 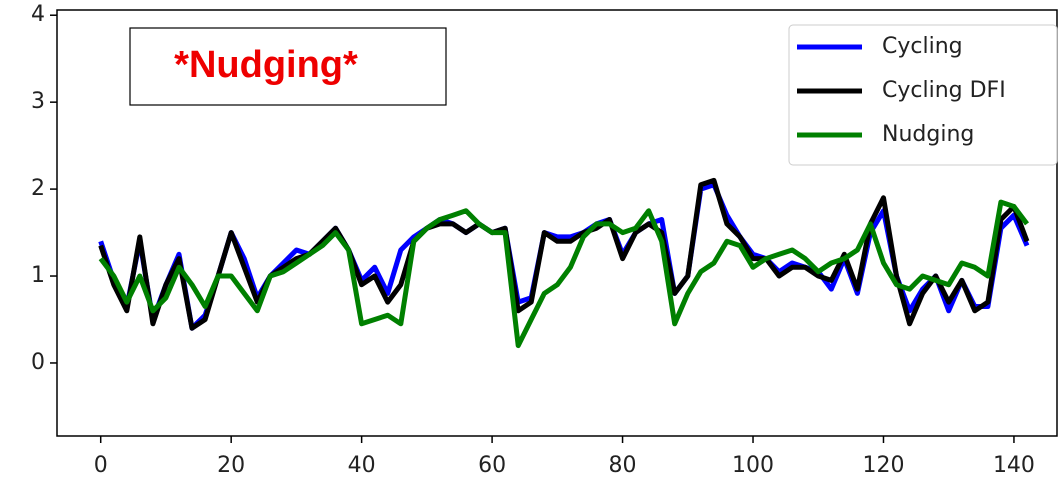 I want to click on x-tick-label: 0, so click(x=101, y=465).